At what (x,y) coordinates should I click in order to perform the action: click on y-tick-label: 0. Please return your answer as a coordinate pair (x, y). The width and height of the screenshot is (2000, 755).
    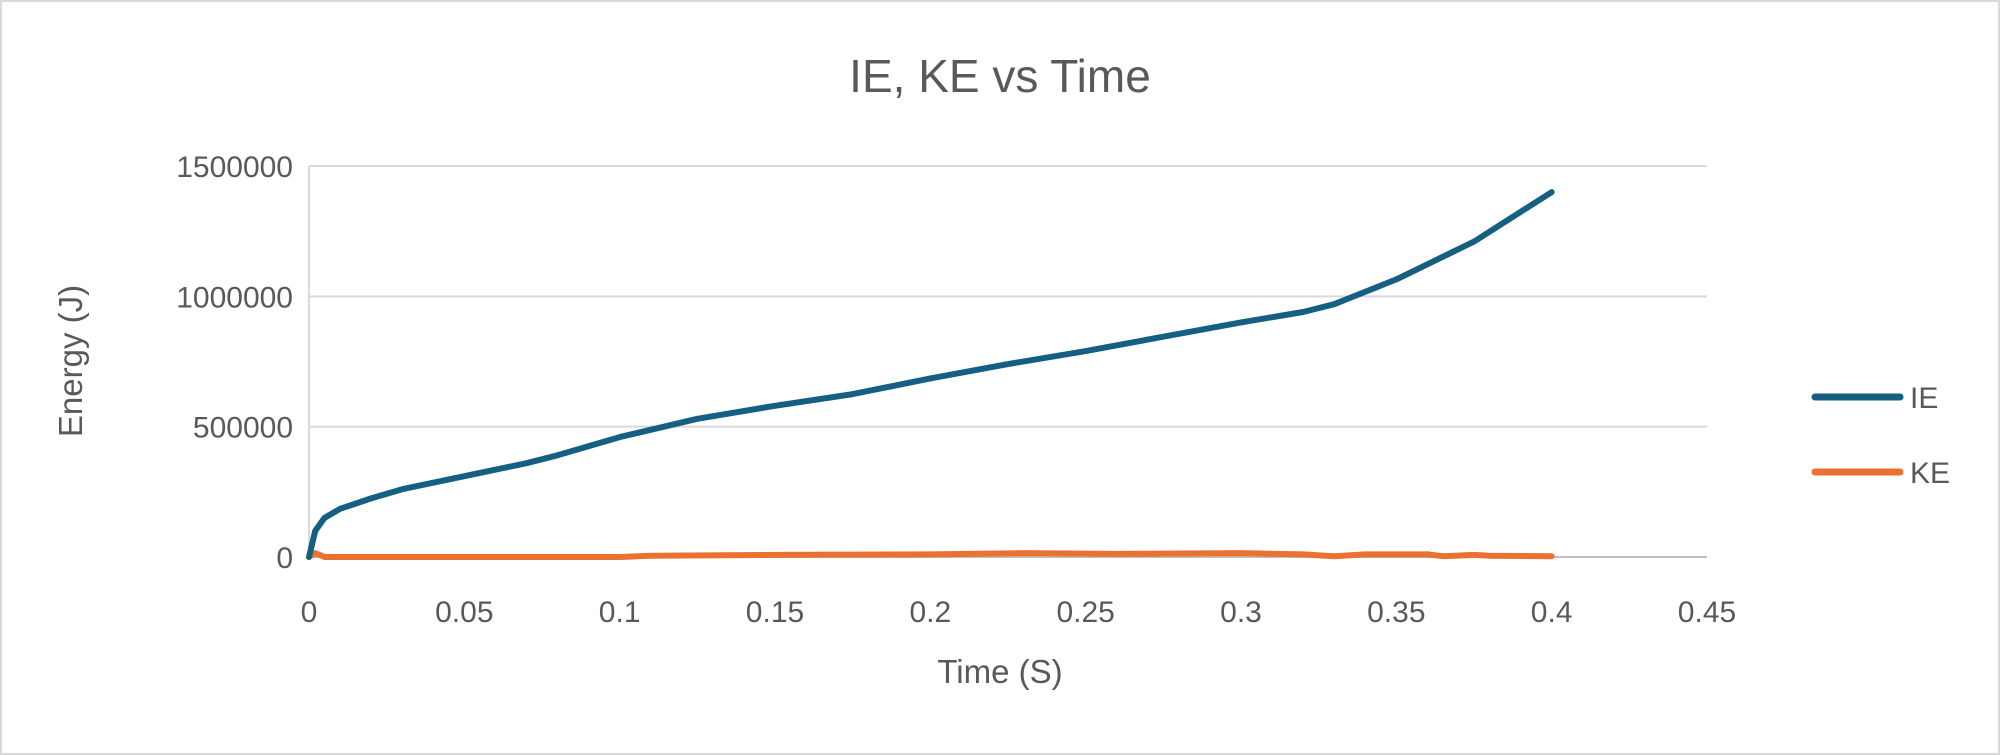
    Looking at the image, I should click on (284, 558).